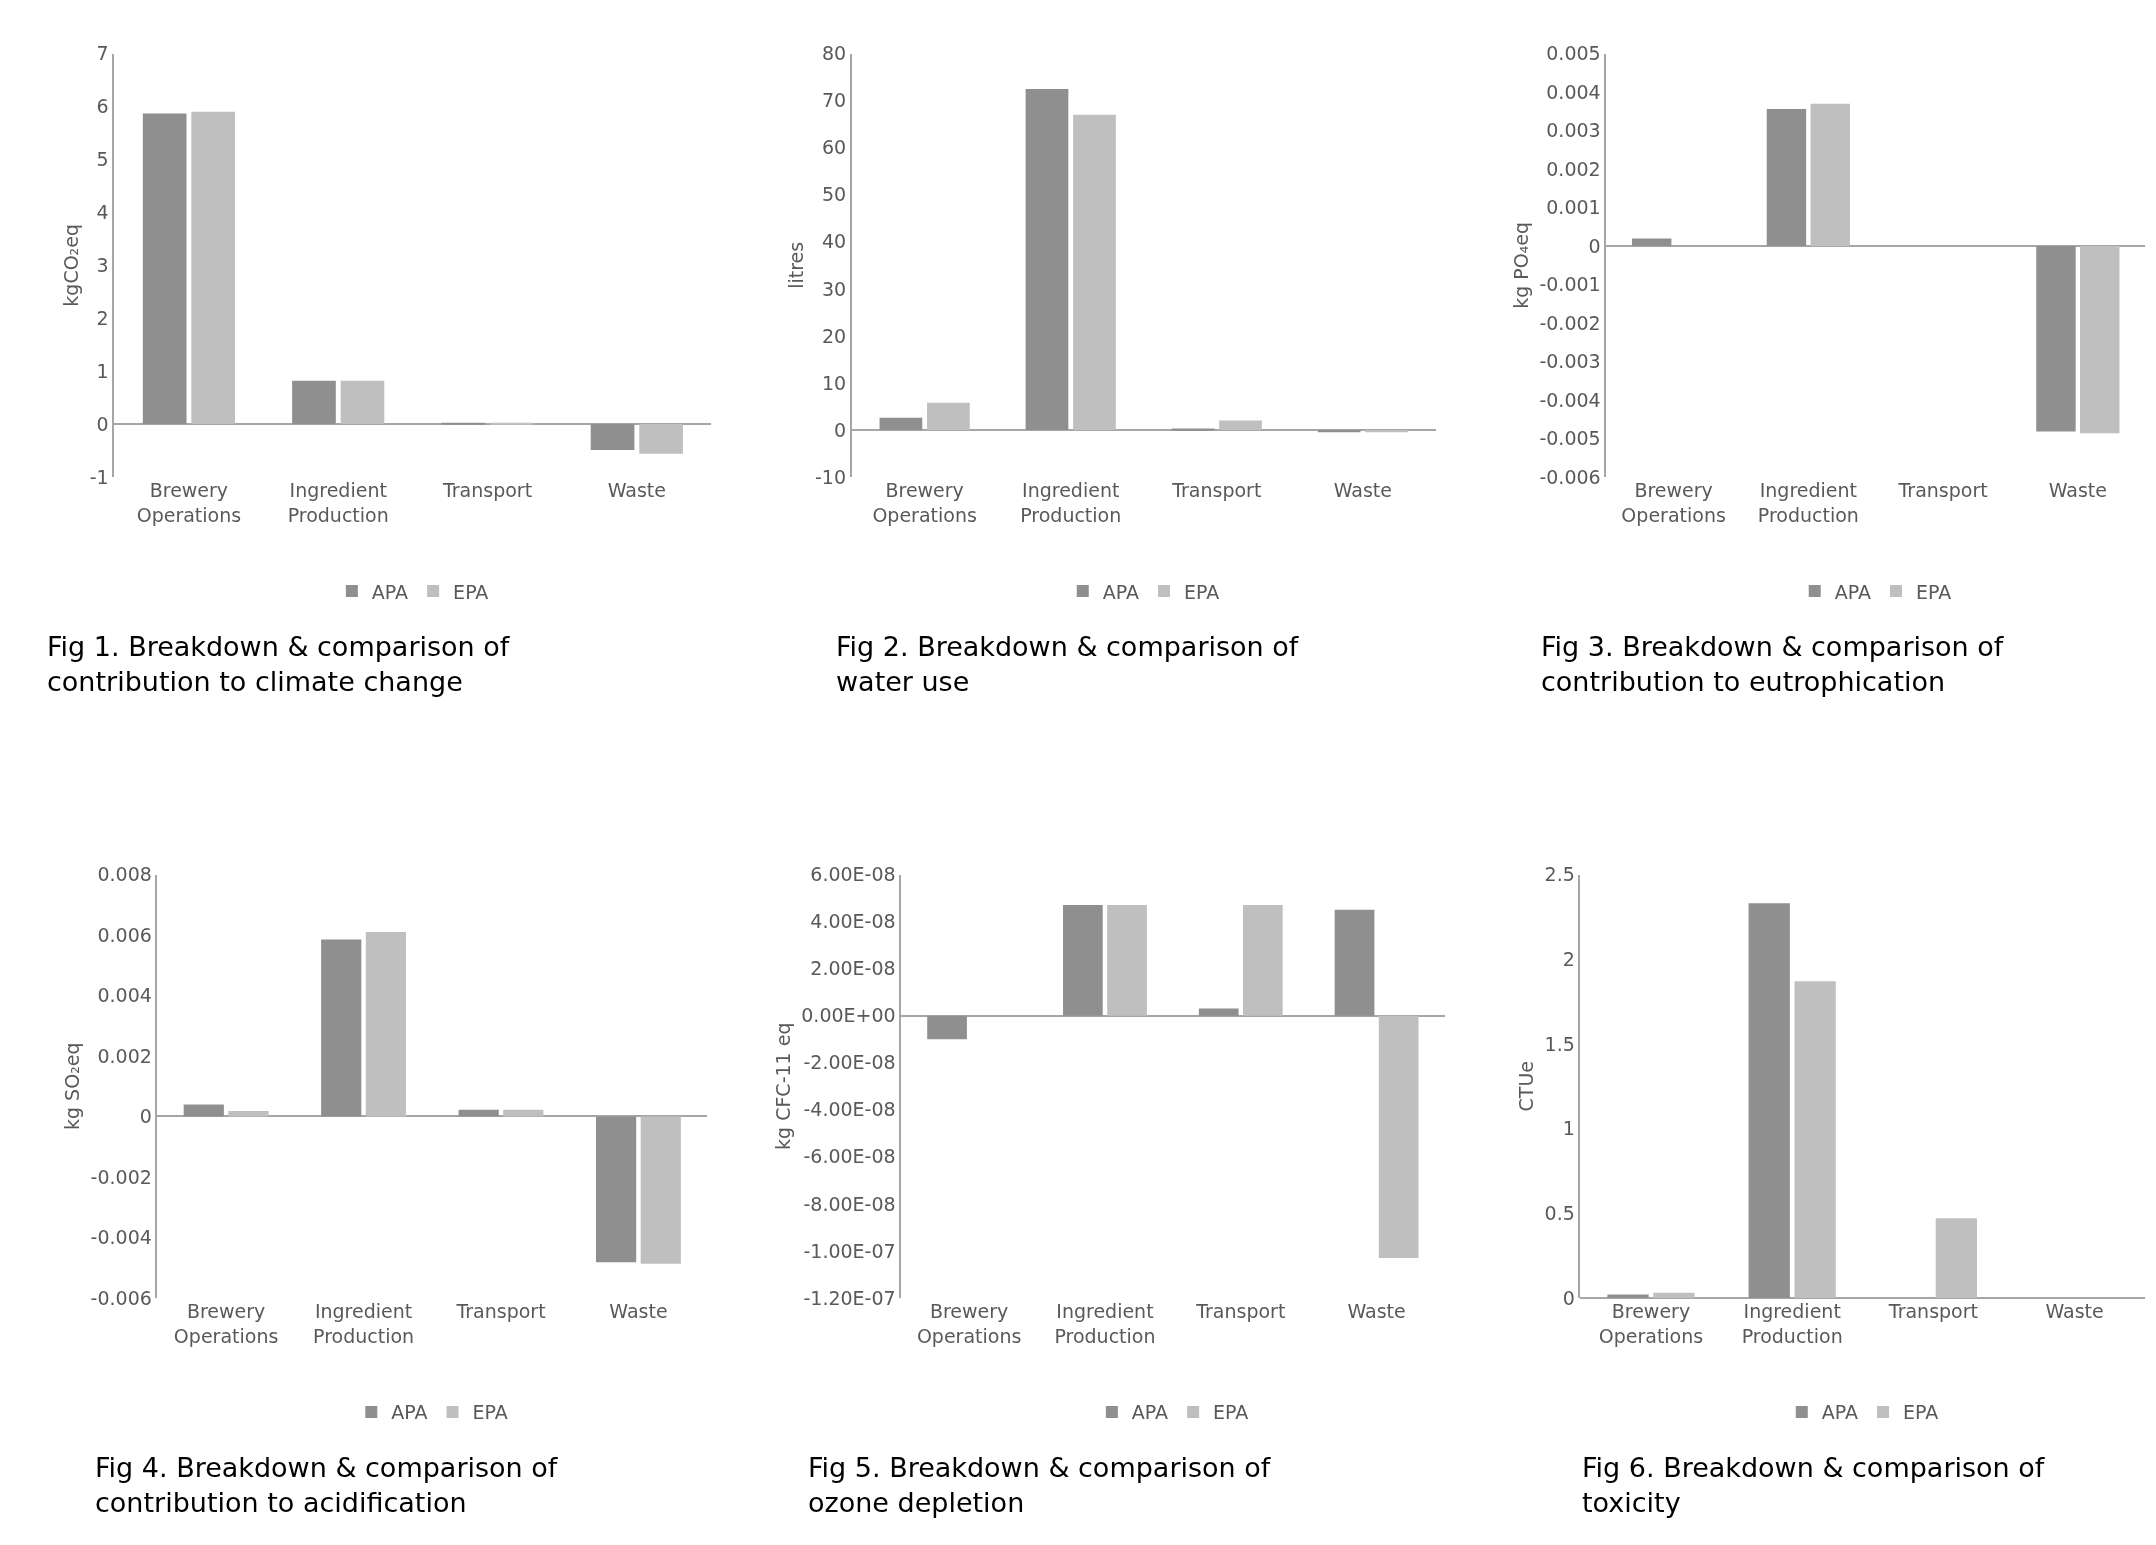 This screenshot has width=2156, height=1545. I want to click on y-tick-label: 7, so click(102, 53).